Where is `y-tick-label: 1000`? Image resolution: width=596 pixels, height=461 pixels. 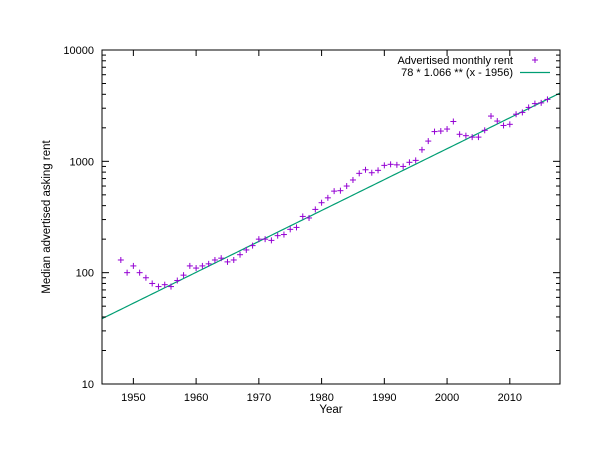
y-tick-label: 1000 is located at coordinates (82, 162).